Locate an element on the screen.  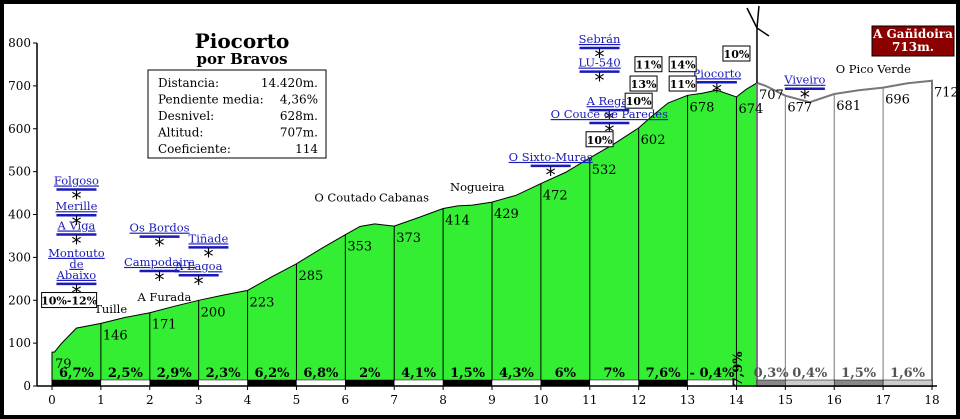
segment-grade-label: 2% is located at coordinates (370, 373).